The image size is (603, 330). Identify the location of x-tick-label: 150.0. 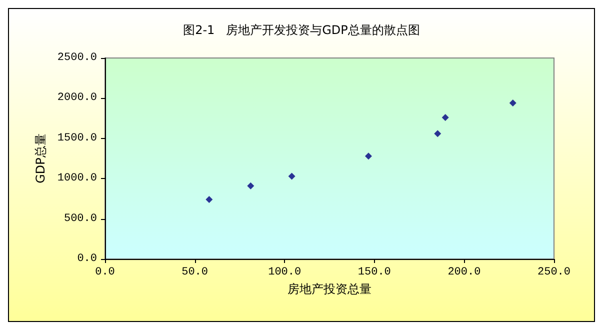
(374, 272).